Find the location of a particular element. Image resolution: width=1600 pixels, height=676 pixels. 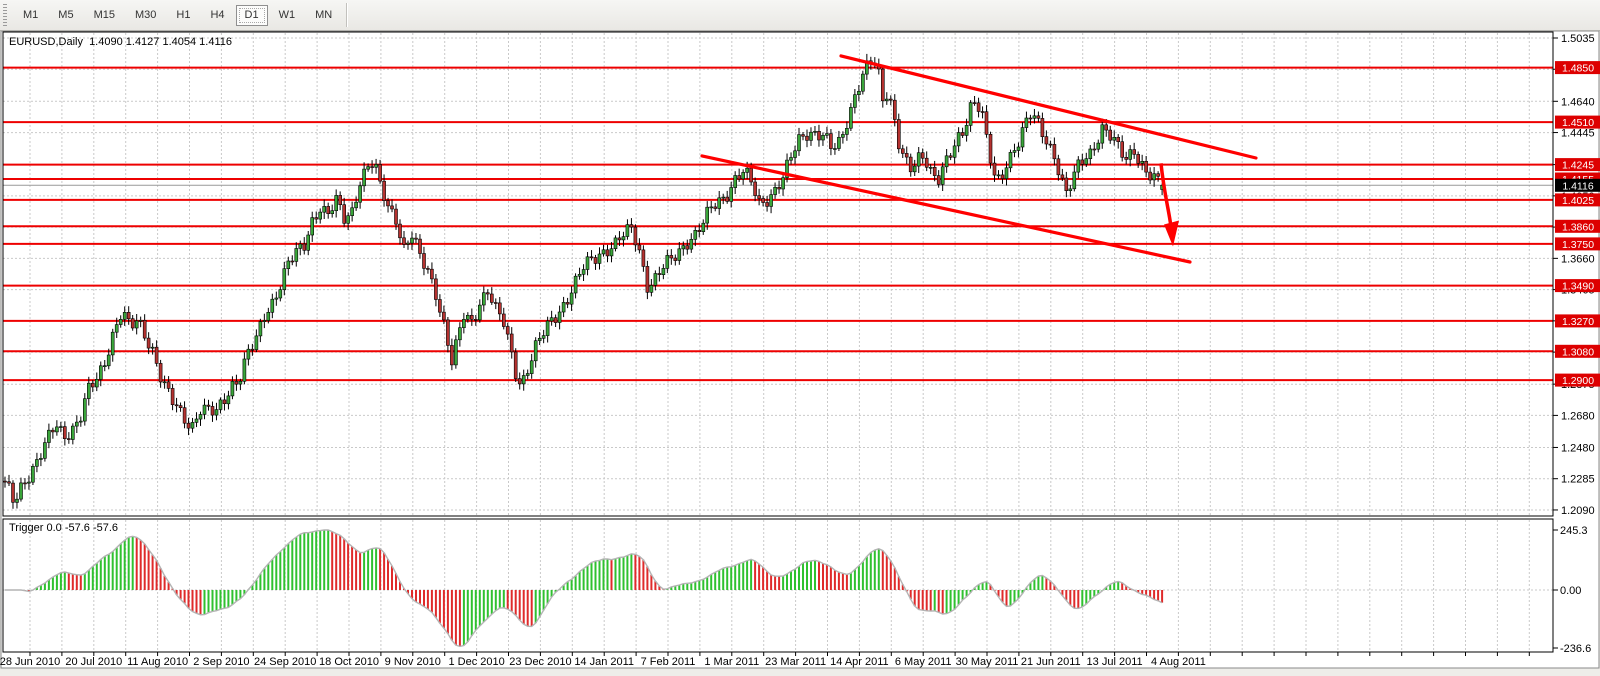

timeframe-button-w1: W1 is located at coordinates (287, 14).